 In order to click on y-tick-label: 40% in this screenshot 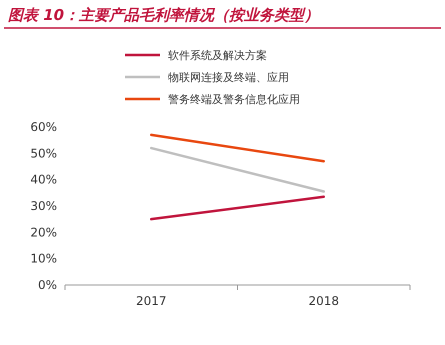, I will do `click(43, 179)`.